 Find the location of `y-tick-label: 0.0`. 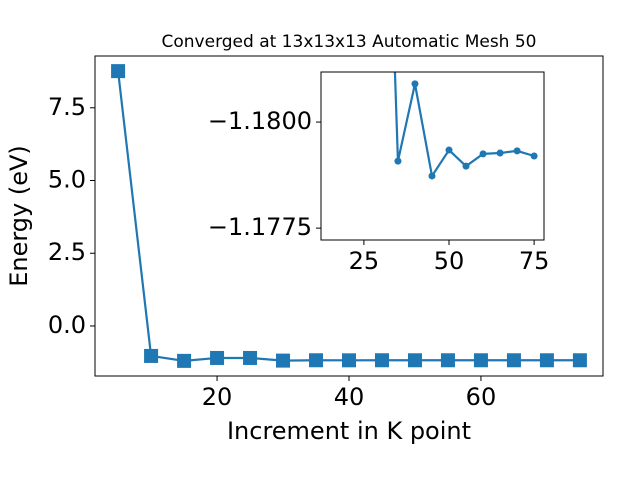

y-tick-label: 0.0 is located at coordinates (67, 325).